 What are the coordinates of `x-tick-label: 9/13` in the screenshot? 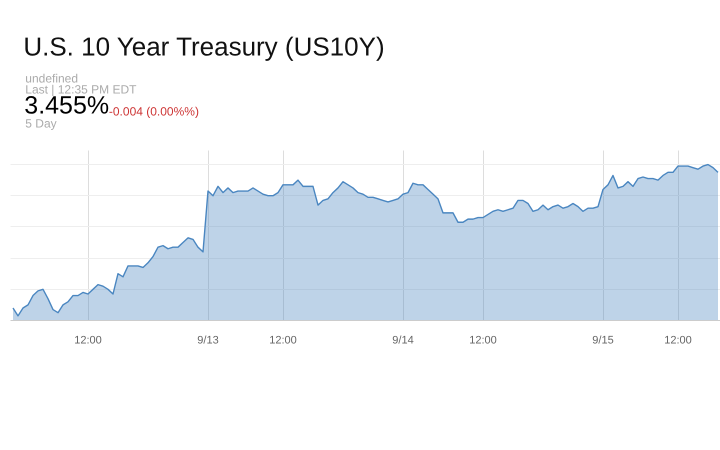 It's located at (208, 340).